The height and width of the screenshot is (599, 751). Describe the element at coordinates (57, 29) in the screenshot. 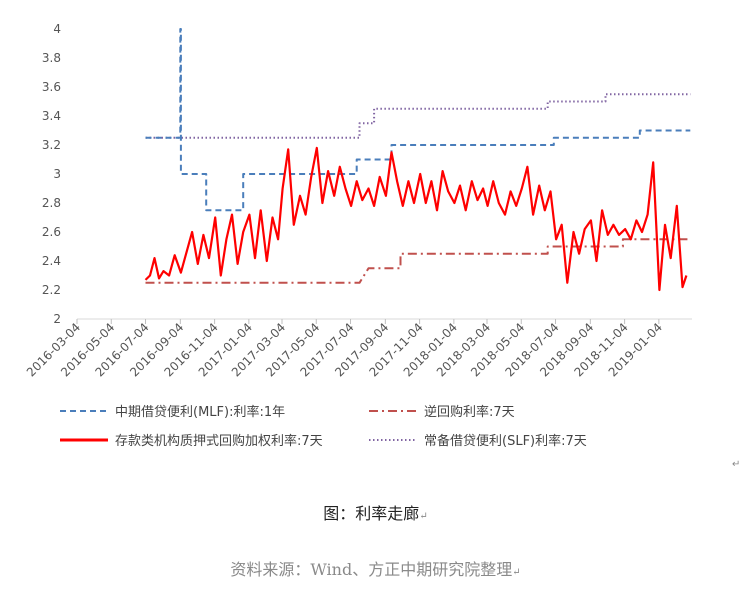

I see `y-tick-label: 4` at that location.